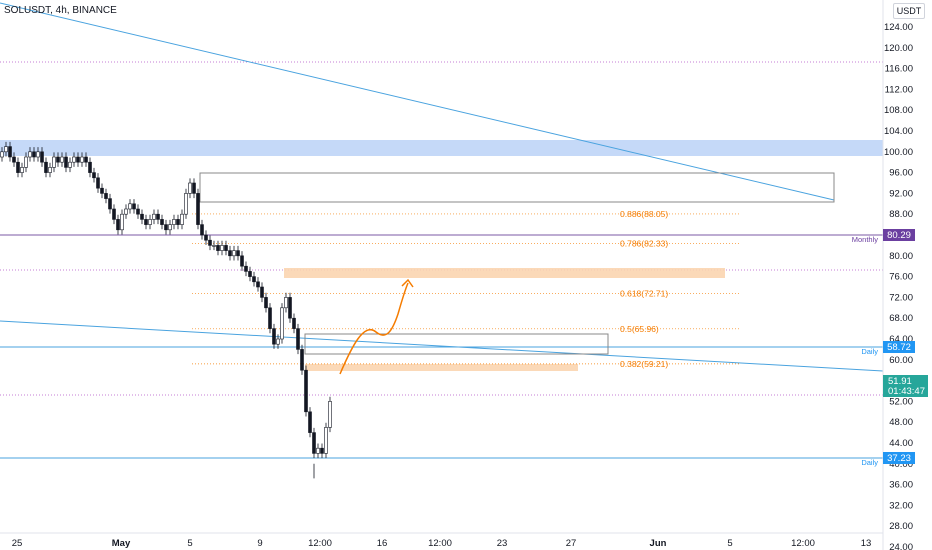 The width and height of the screenshot is (932, 550). Describe the element at coordinates (909, 11) in the screenshot. I see `currency-button: USDT` at that location.